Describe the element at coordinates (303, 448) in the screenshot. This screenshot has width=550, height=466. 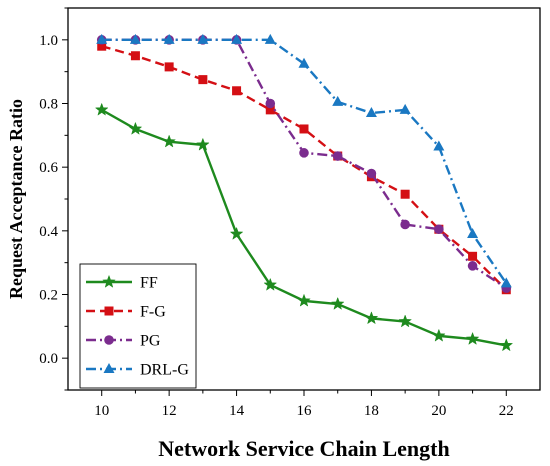
I see `x-axis-title: Network Service Chain Length` at that location.